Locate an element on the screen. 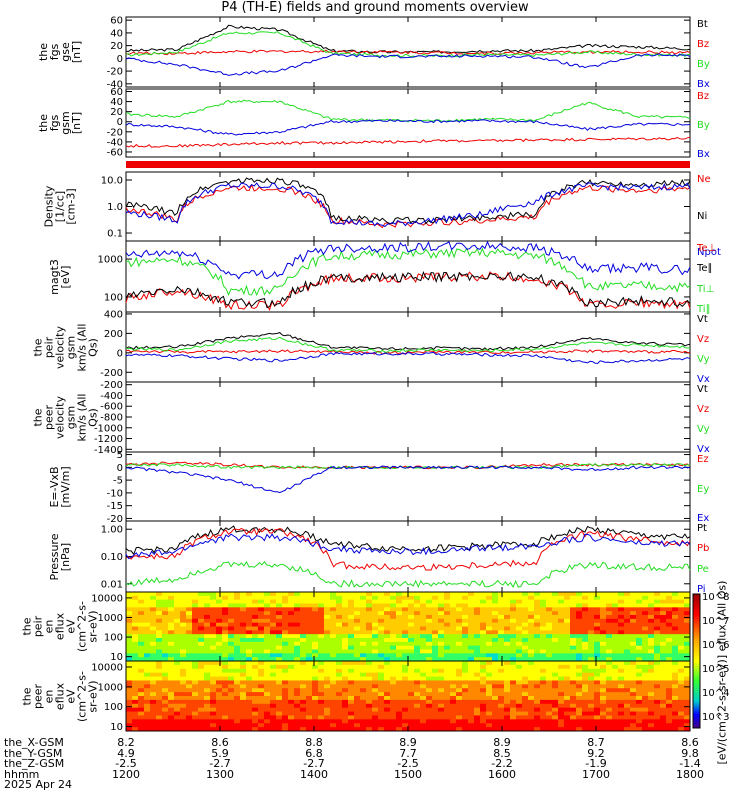  y-axis-label: the peir en eflux eV (cm^2-s-sr-eV) is located at coordinates (60, 627).